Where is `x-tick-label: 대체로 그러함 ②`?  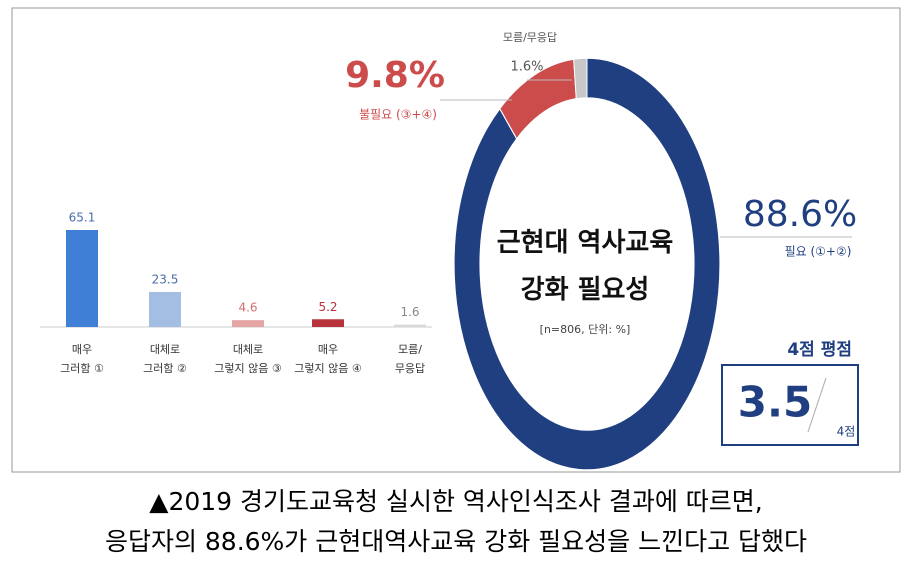
x-tick-label: 대체로 그러함 ② is located at coordinates (165, 359).